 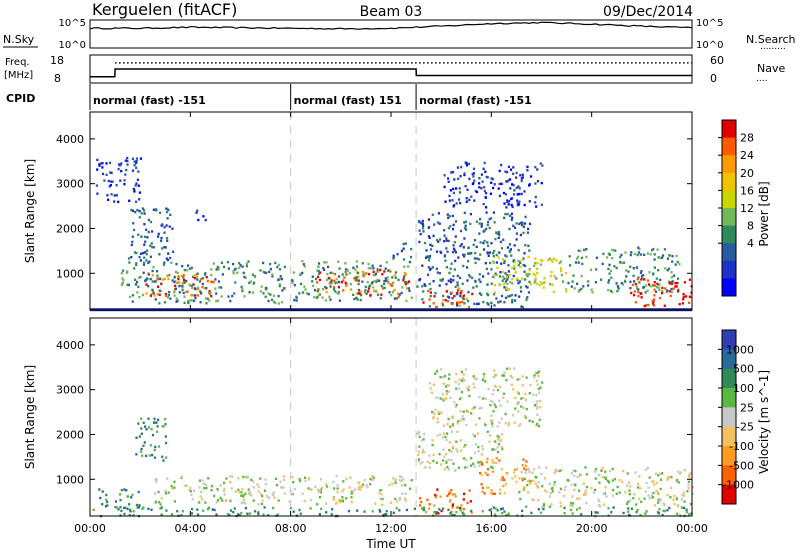 What do you see at coordinates (743, 369) in the screenshot?
I see `colorbar-tick-label: 500` at bounding box center [743, 369].